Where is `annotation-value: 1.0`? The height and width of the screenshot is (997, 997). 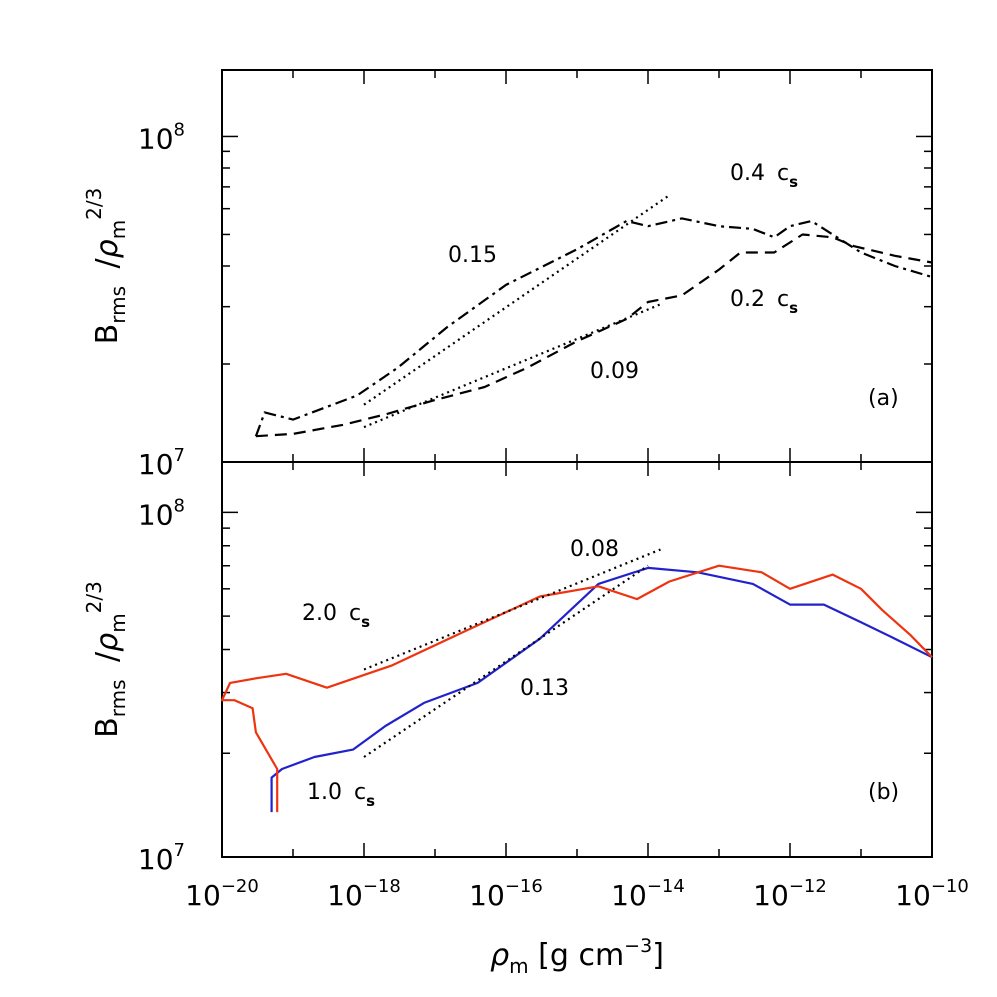
annotation-value: 1.0 is located at coordinates (324, 792).